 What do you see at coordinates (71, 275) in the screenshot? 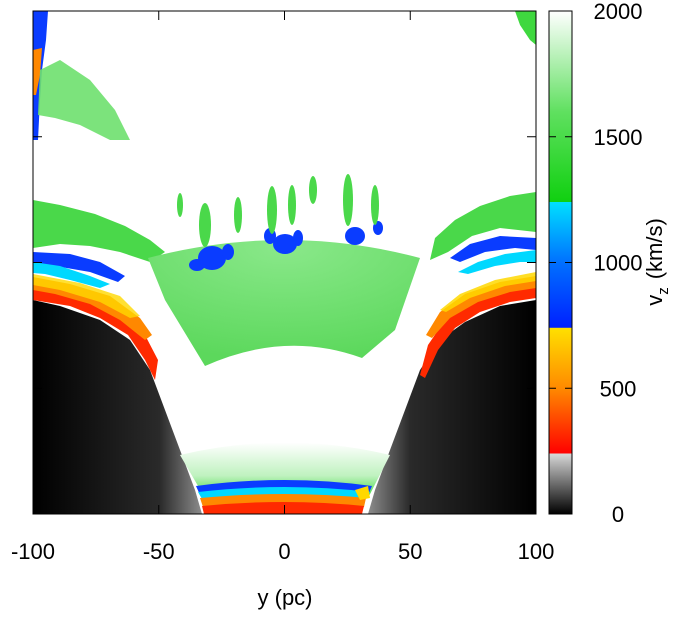
I see `left-cyan-layer` at bounding box center [71, 275].